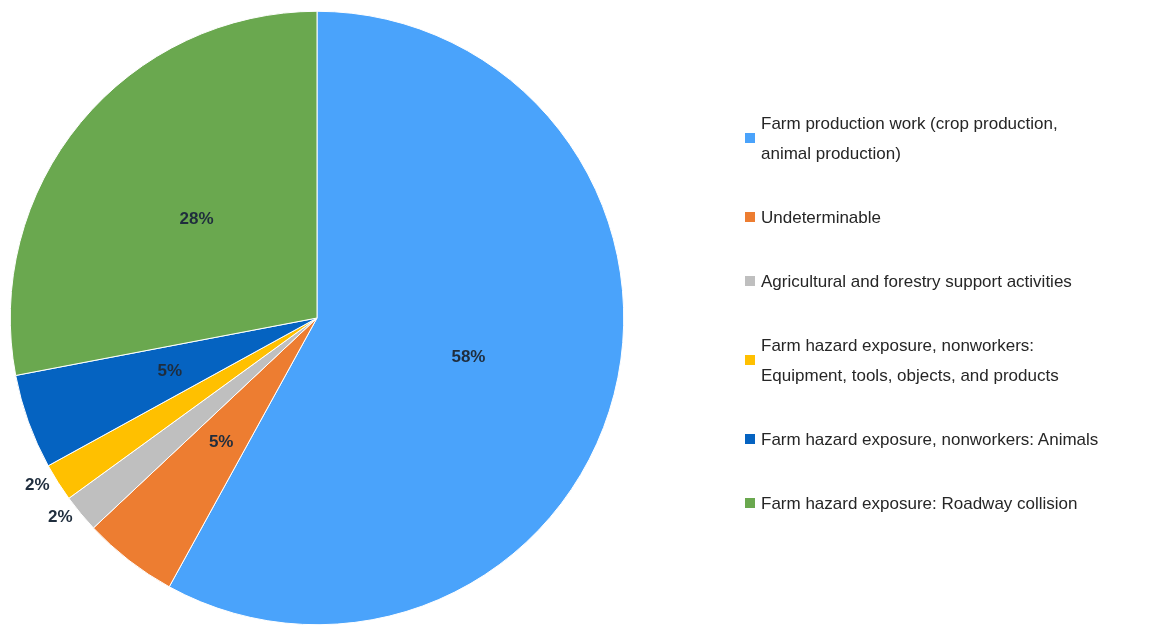 This screenshot has height=626, width=1163. What do you see at coordinates (196, 218) in the screenshot?
I see `data-label: 28%` at bounding box center [196, 218].